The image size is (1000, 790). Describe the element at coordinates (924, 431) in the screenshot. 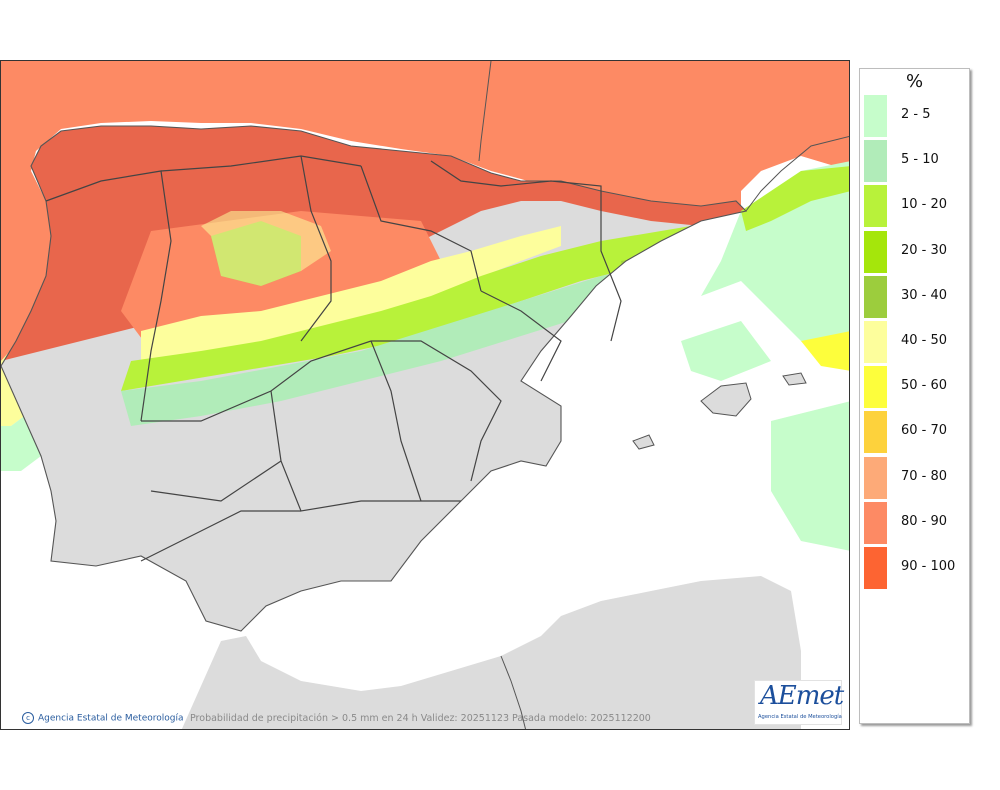

I see `legend-label: 60 - 70` at that location.